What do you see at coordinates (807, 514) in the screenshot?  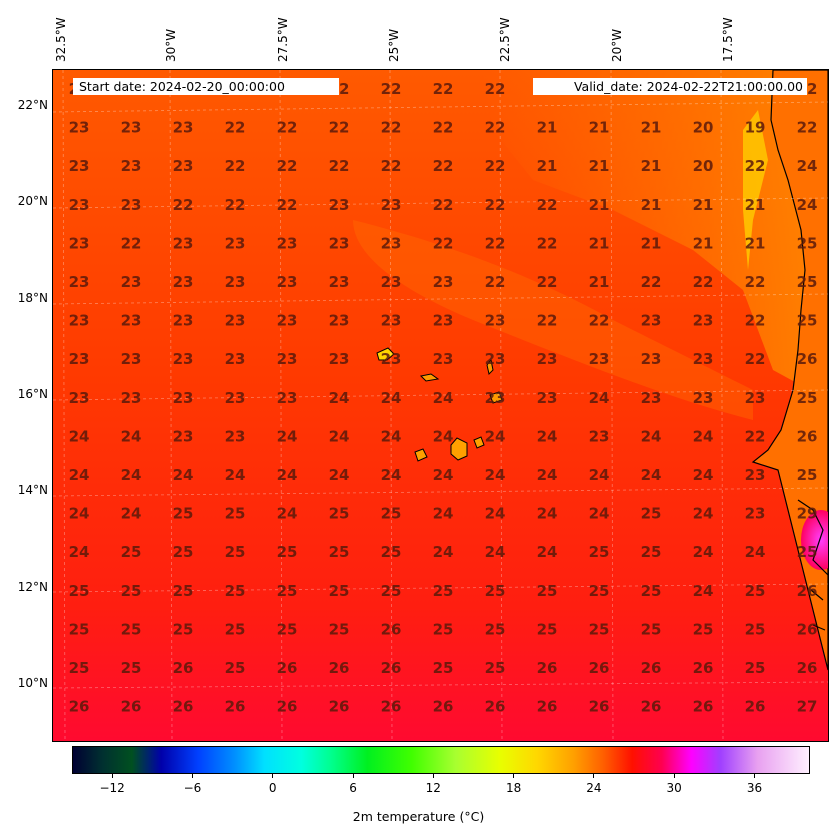 I see `grid-value: 29` at bounding box center [807, 514].